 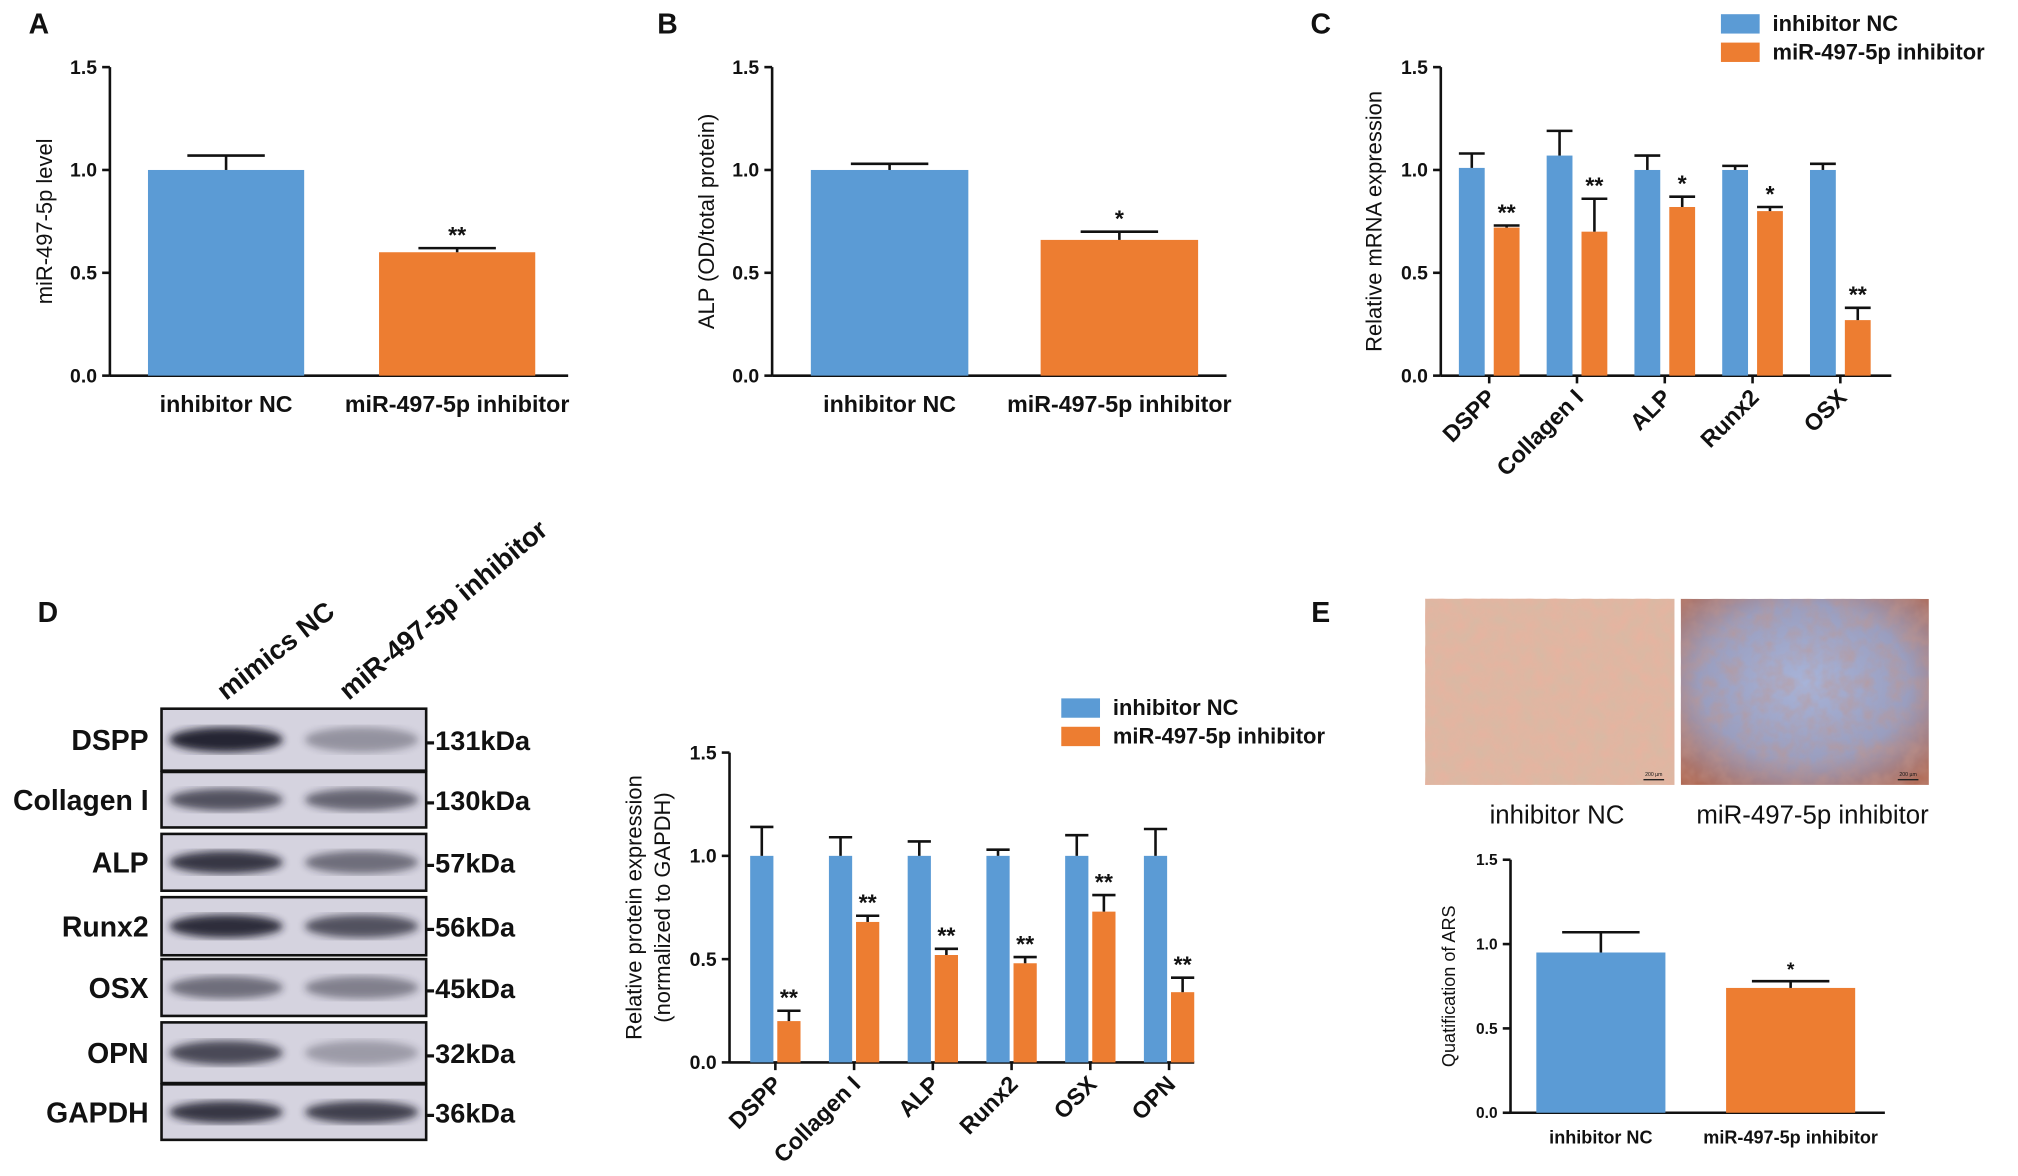 What do you see at coordinates (478, 740) in the screenshot?
I see `size-label: -131kDa` at bounding box center [478, 740].